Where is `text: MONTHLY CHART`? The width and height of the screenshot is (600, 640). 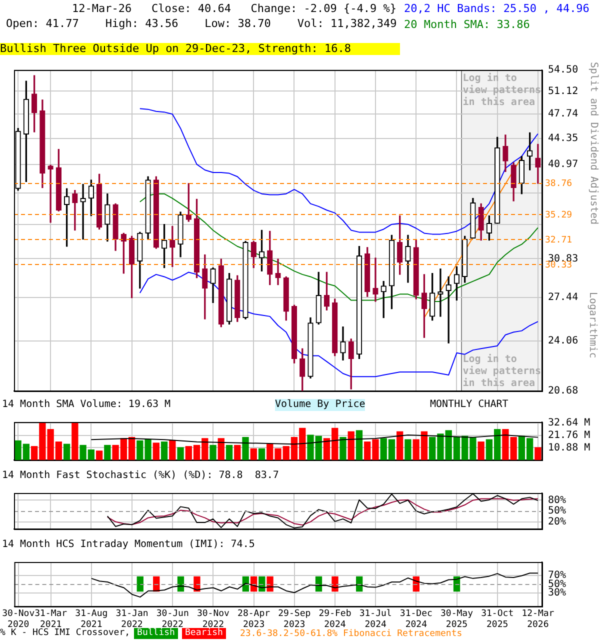 text: MONTHLY CHART is located at coordinates (469, 405).